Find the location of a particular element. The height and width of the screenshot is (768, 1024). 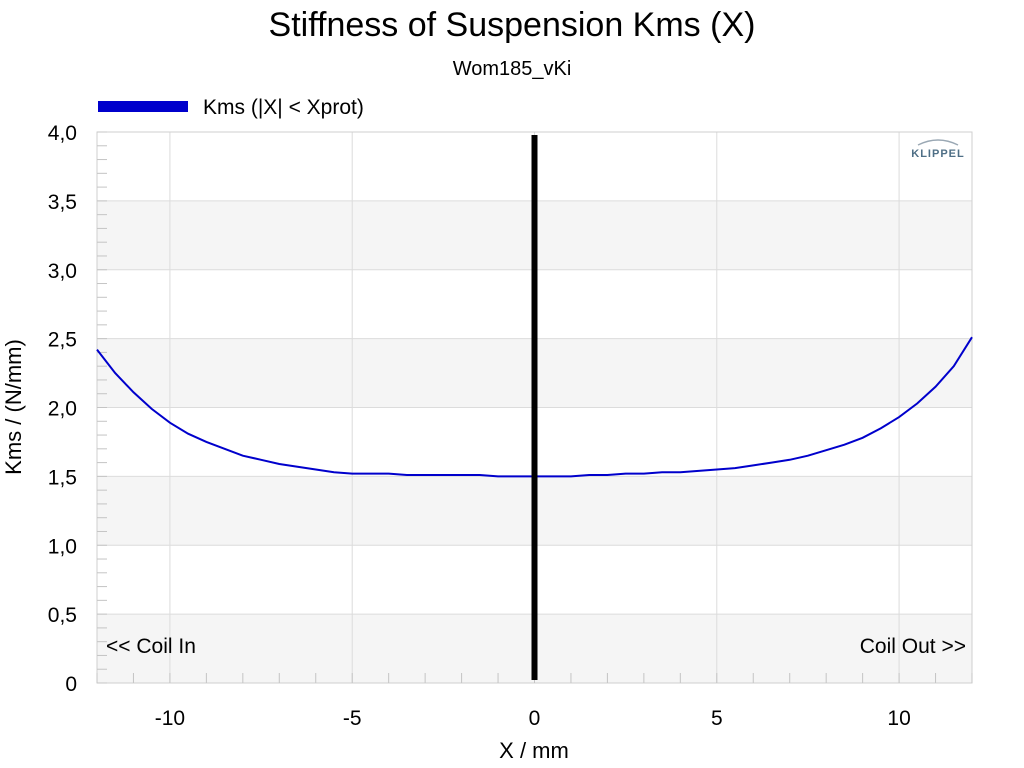

y-axis-label: Kms / (N/mm) is located at coordinates (13, 407).